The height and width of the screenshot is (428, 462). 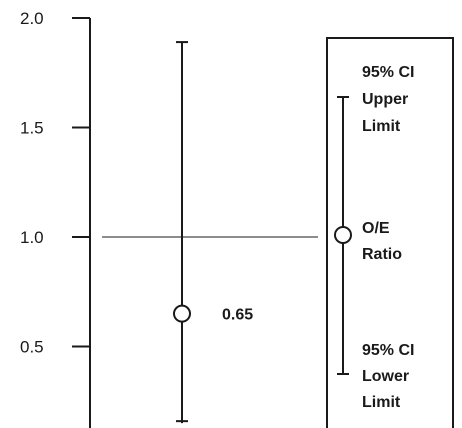 What do you see at coordinates (343, 235) in the screenshot?
I see `legend-point` at bounding box center [343, 235].